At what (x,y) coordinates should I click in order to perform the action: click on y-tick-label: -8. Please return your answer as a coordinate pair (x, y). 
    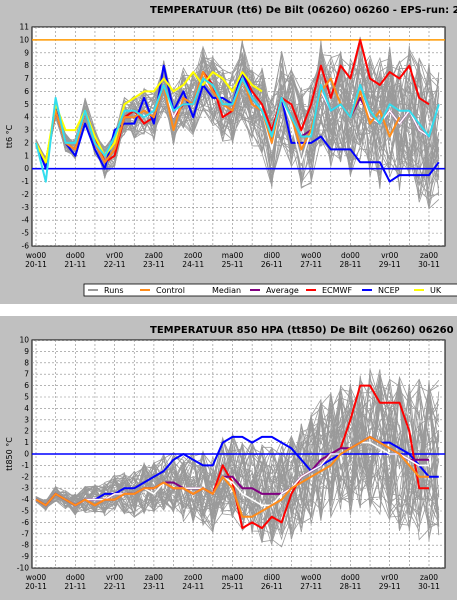
    Looking at the image, I should click on (26, 545).